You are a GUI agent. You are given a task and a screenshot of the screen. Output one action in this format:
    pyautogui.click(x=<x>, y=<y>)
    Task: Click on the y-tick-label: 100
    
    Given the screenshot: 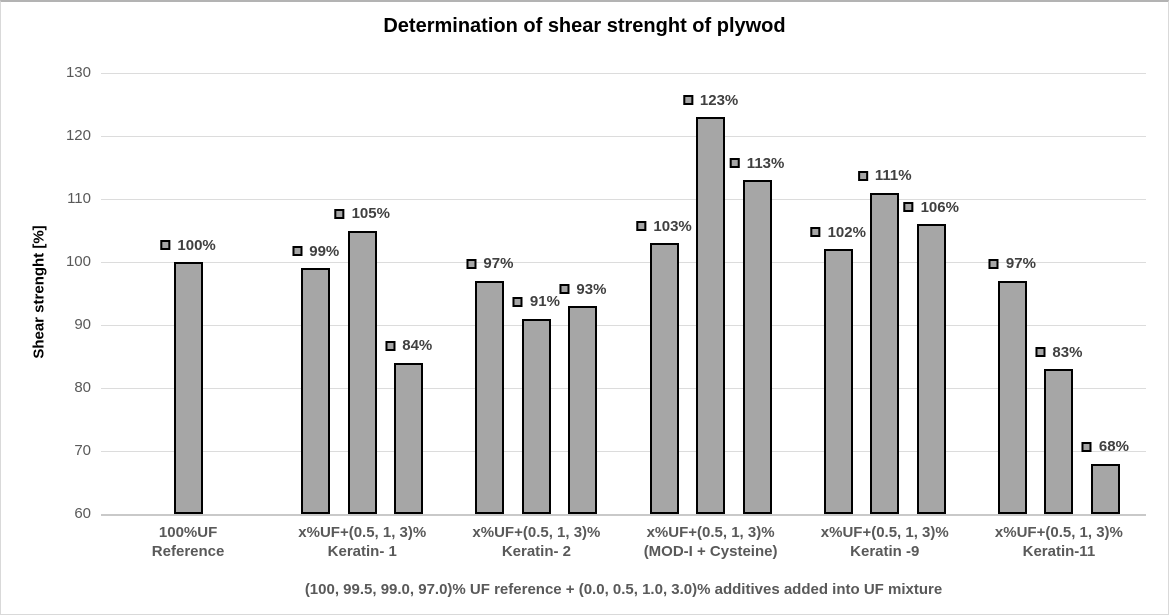 What is the action you would take?
    pyautogui.click(x=78, y=261)
    